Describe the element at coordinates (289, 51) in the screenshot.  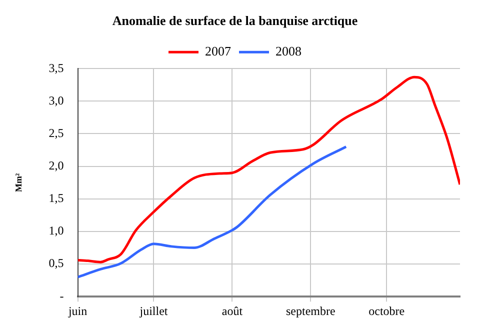
I see `legend-label: 2008` at that location.